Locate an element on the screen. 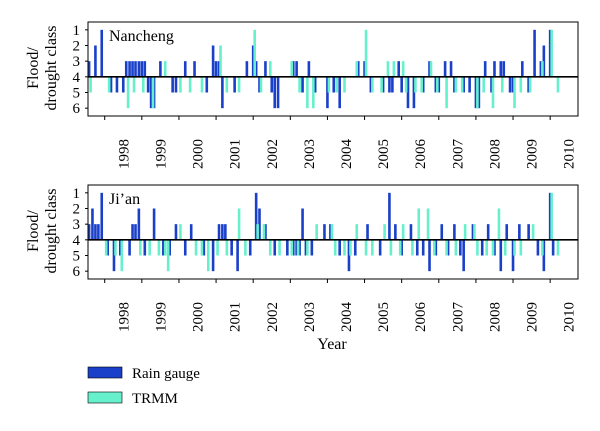  ylabel-line1: Flood/ is located at coordinates (33, 231).